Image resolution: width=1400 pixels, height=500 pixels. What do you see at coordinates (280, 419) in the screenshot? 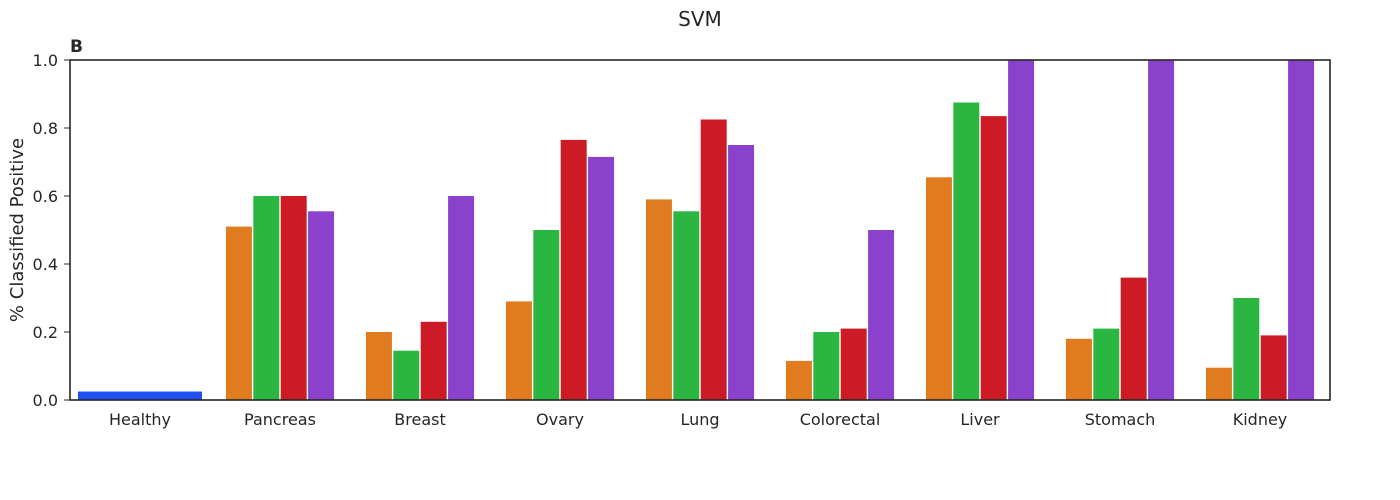
I see `x-tick-label: Pancreas` at bounding box center [280, 419].